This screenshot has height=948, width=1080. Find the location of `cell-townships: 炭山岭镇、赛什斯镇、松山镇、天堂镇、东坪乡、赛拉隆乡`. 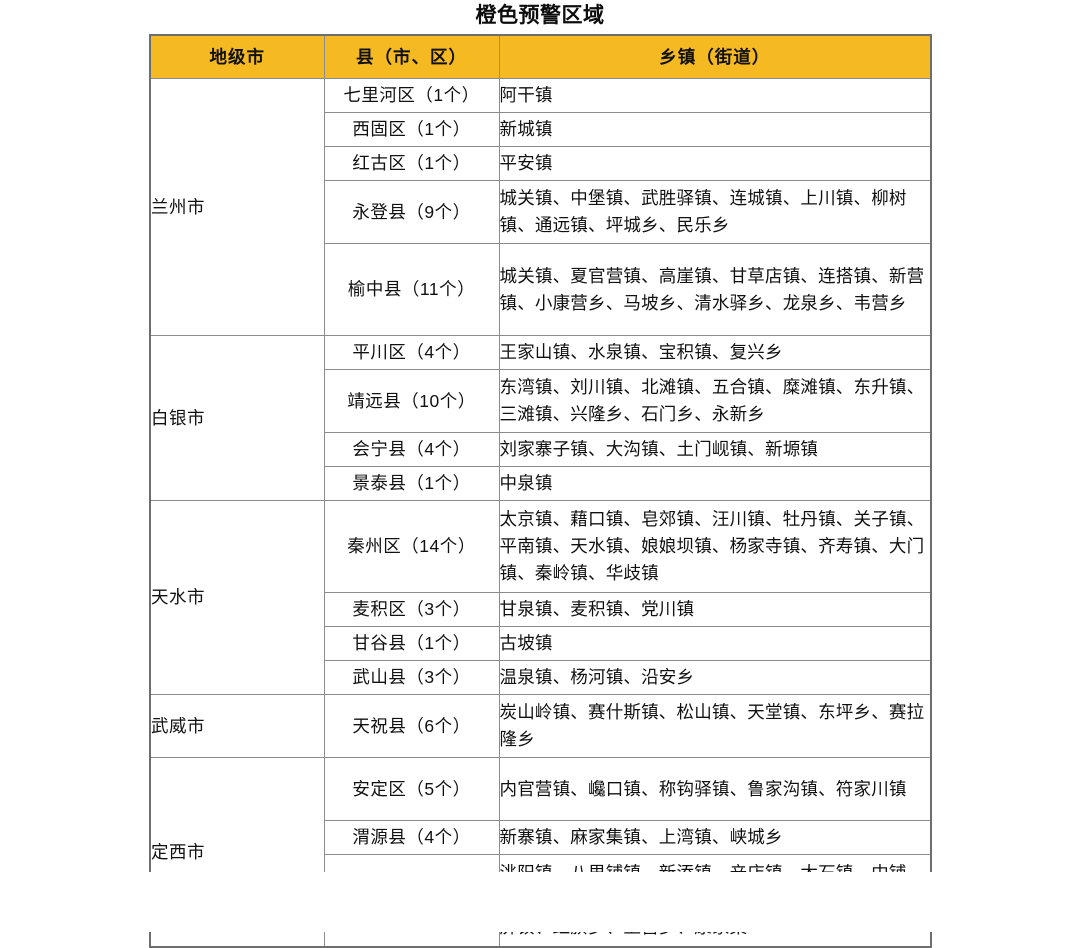

cell-townships: 炭山岭镇、赛什斯镇、松山镇、天堂镇、东坪乡、赛拉隆乡 is located at coordinates (715, 726).